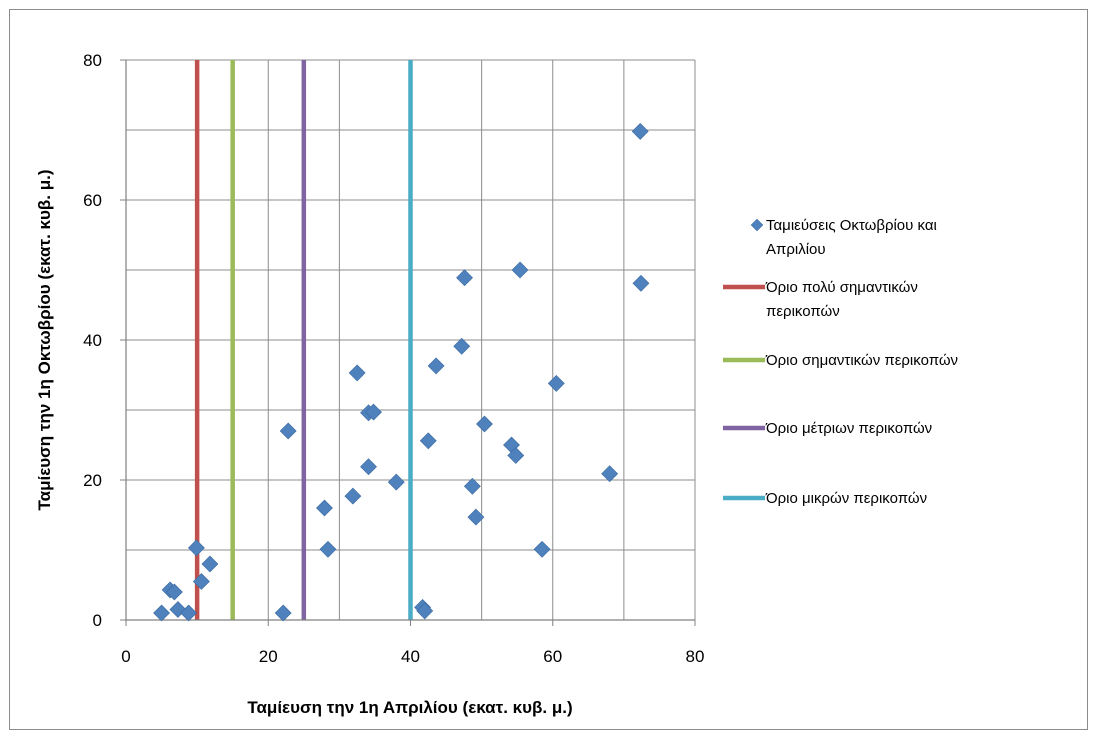 The width and height of the screenshot is (1099, 742). I want to click on legend-label: Όριο μικρών περικοπών, so click(846, 498).